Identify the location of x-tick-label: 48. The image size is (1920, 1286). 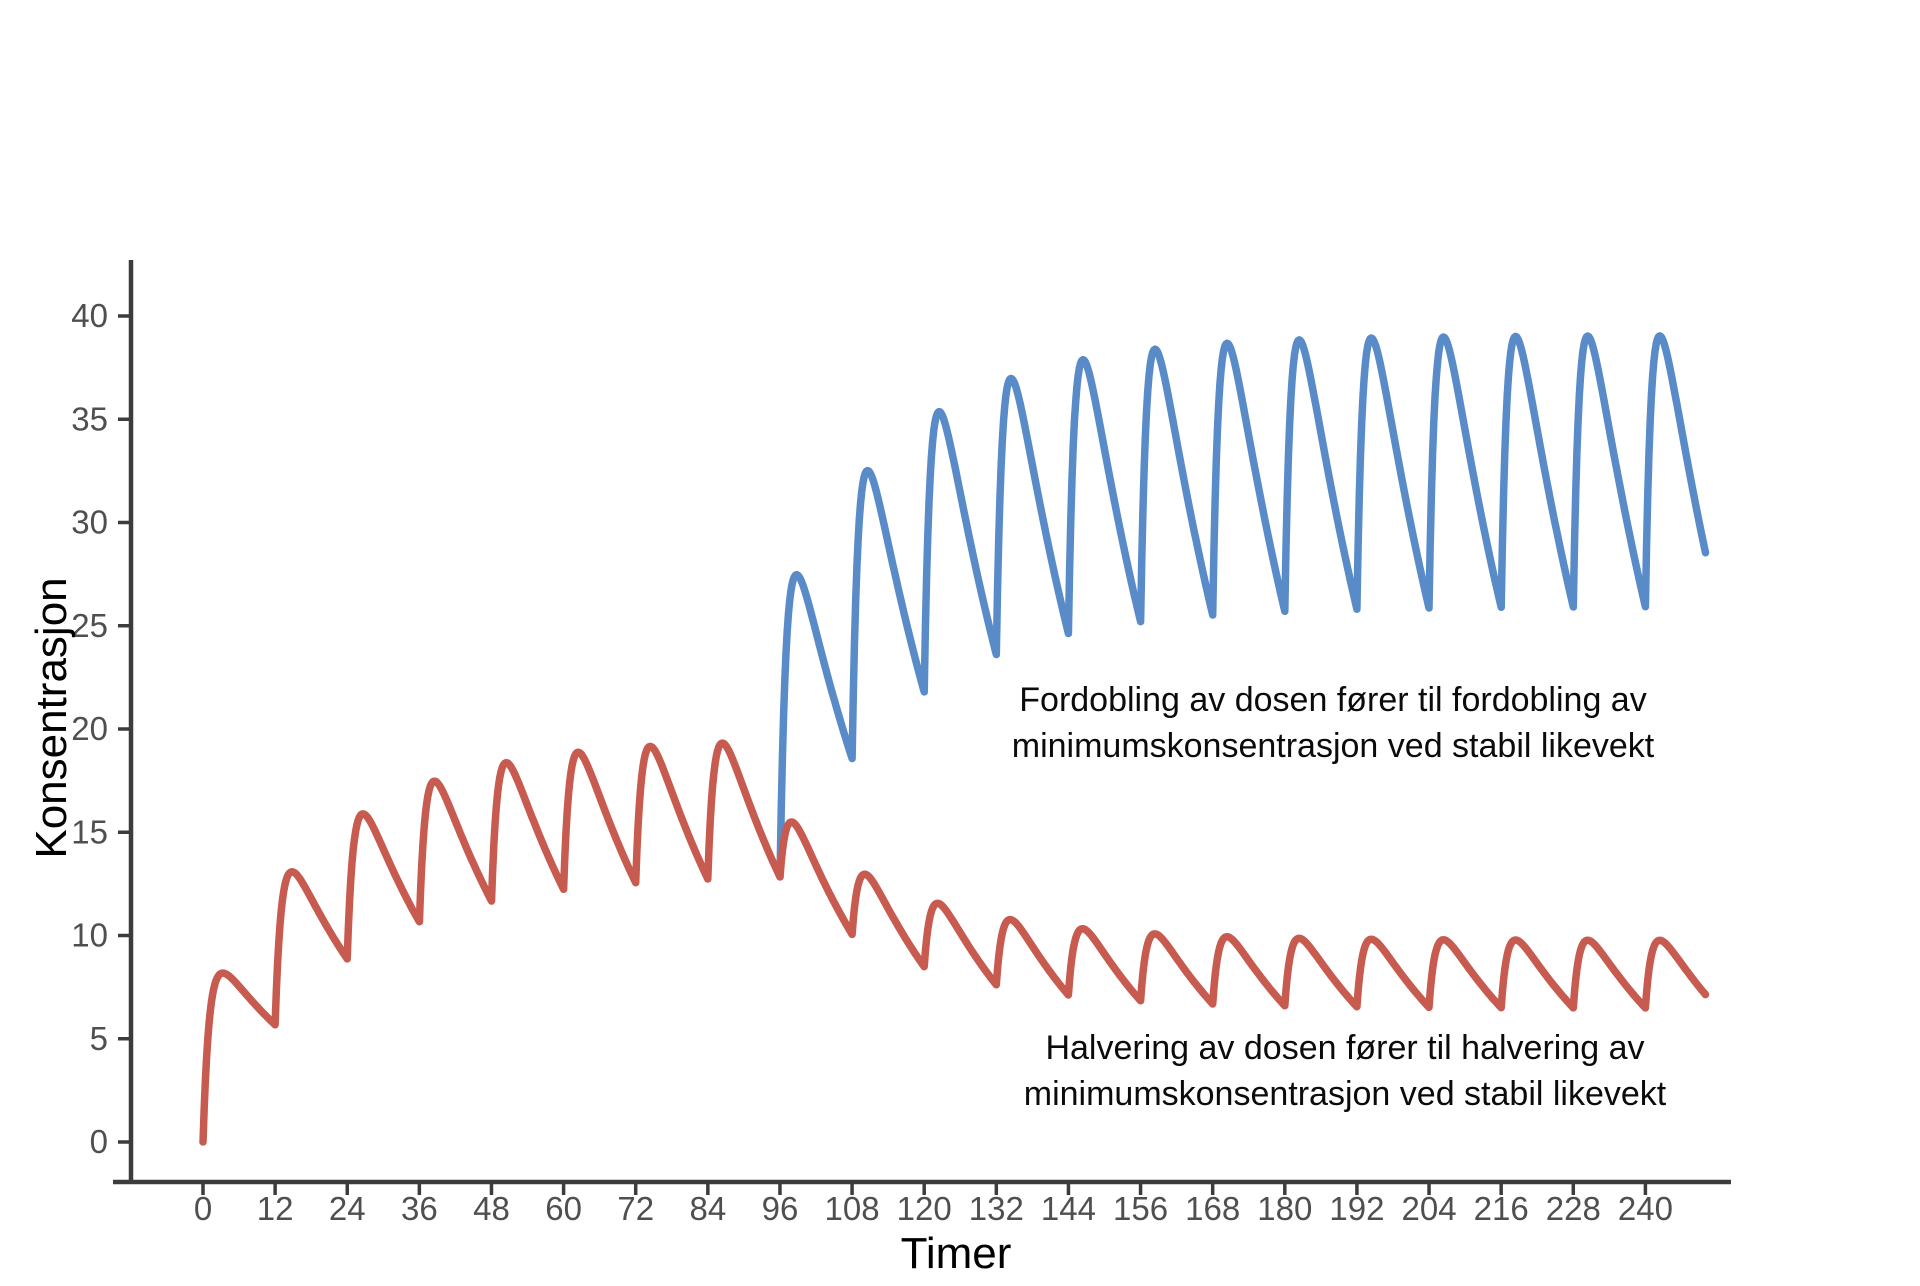
(491, 1208).